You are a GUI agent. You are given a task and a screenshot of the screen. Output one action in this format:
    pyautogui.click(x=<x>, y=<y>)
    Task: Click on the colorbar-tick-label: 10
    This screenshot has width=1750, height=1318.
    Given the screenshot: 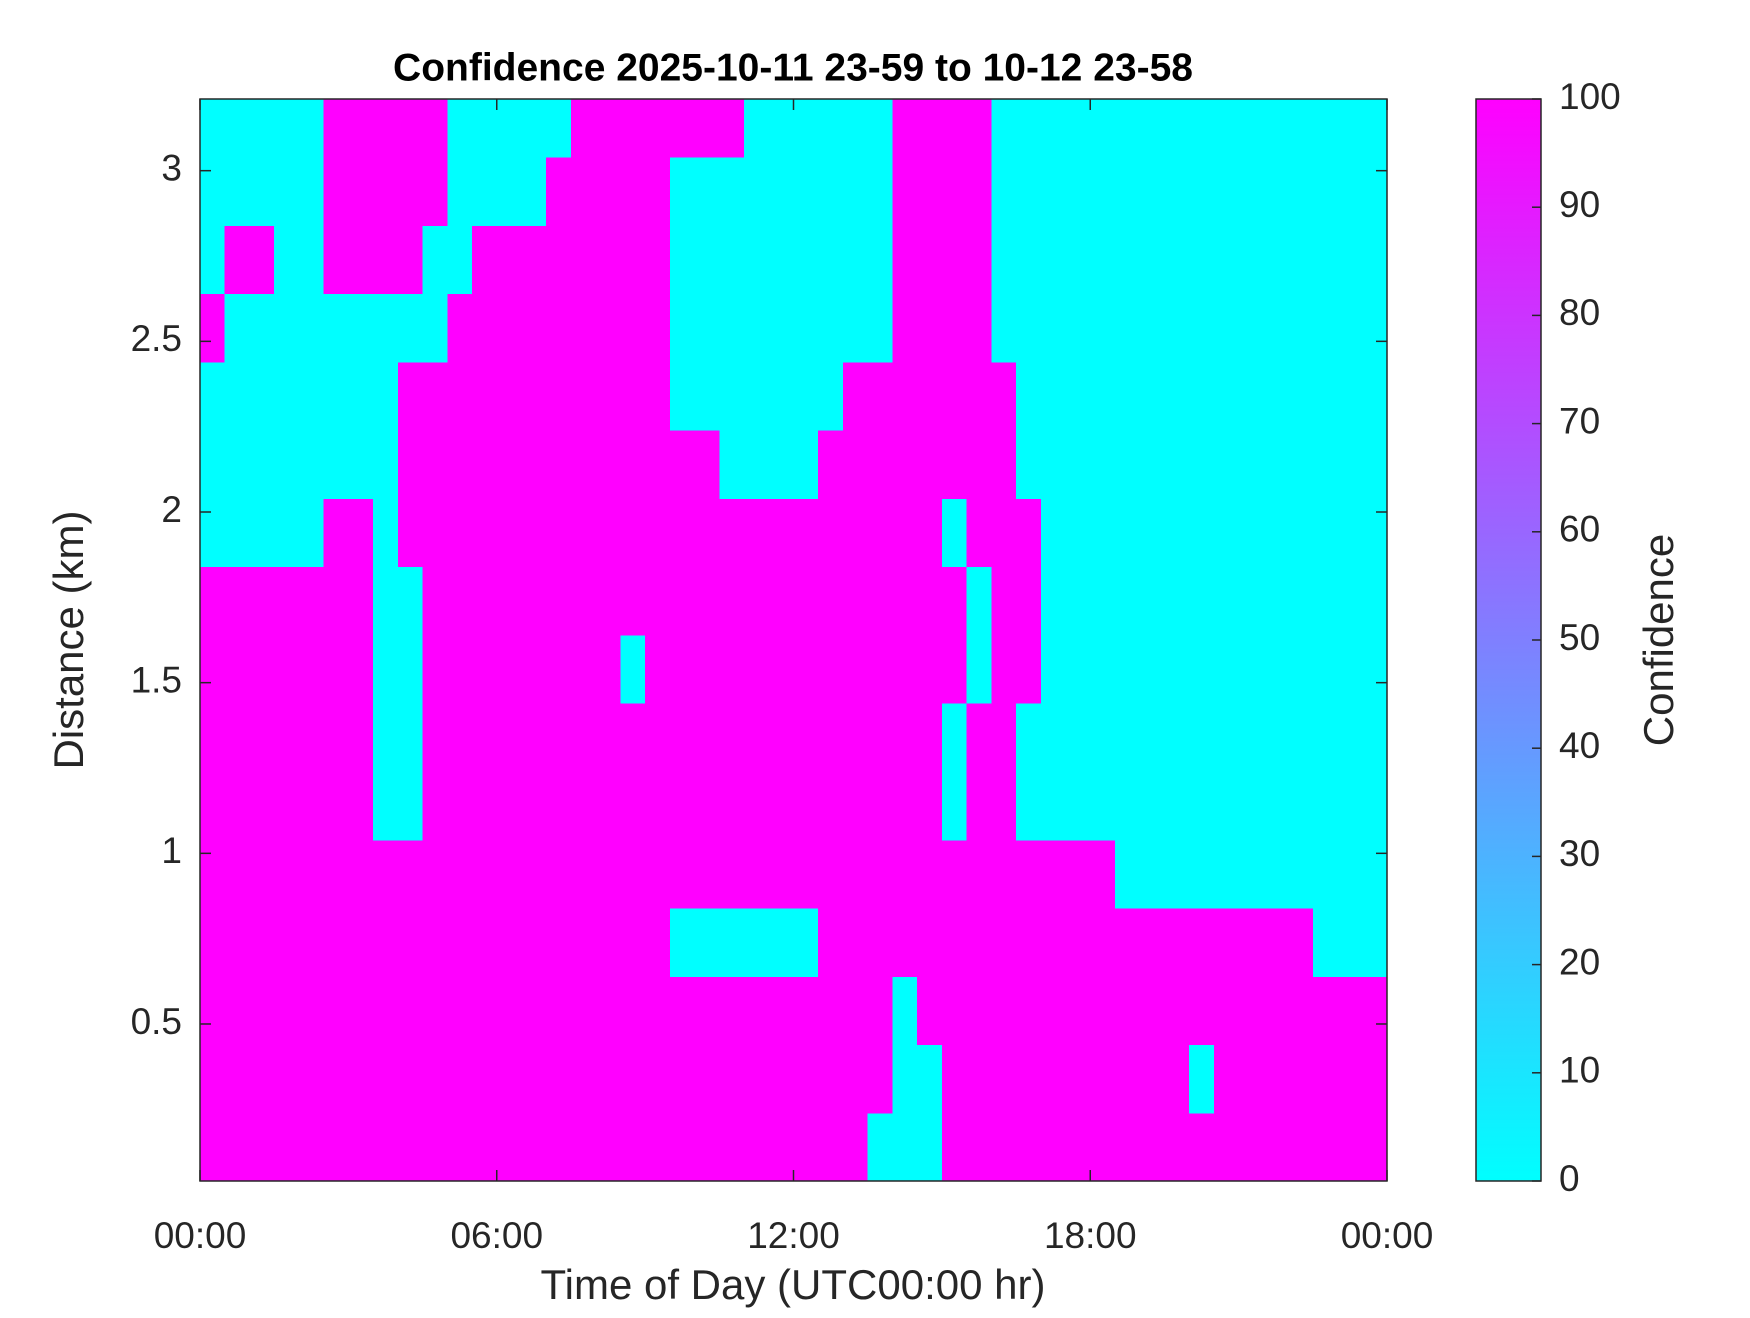 What is the action you would take?
    pyautogui.click(x=1579, y=1070)
    